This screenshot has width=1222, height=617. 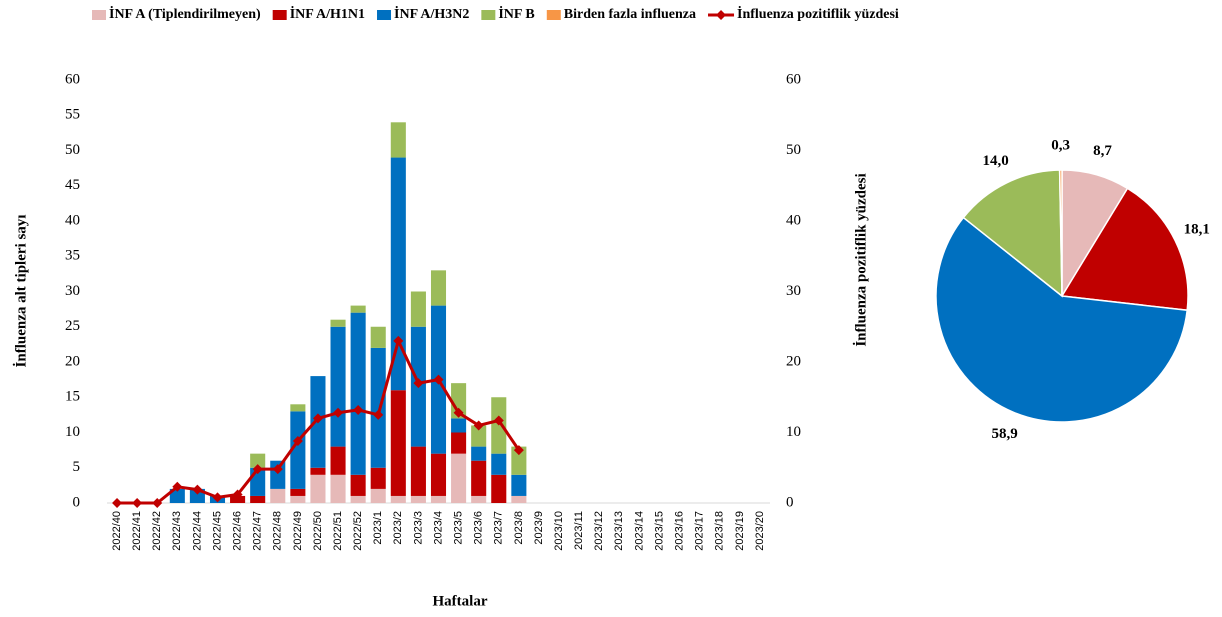 I want to click on x-tick-label: 2023/14, so click(x=639, y=531).